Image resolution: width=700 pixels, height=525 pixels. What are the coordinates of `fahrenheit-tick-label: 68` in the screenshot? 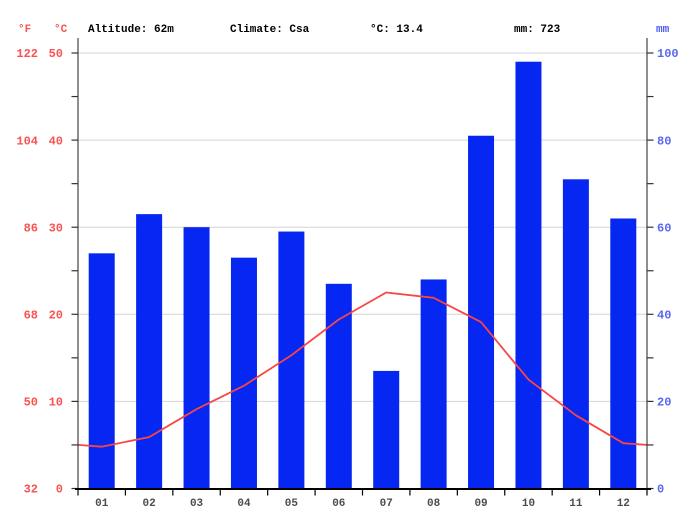 It's located at (31, 316).